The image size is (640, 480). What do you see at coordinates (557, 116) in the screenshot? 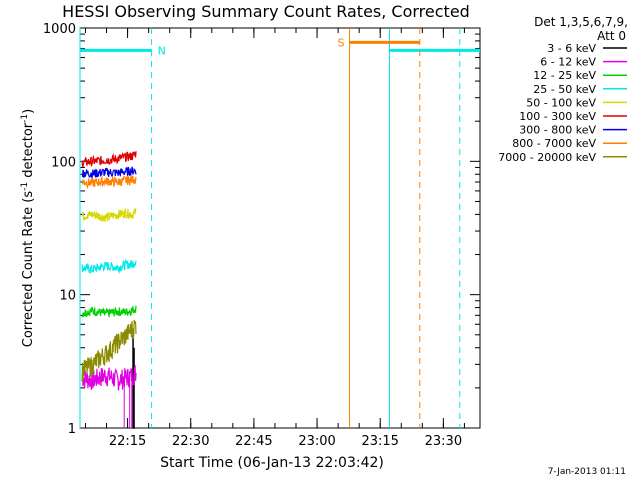
I see `legend-label: 100 - 300 keV` at bounding box center [557, 116].